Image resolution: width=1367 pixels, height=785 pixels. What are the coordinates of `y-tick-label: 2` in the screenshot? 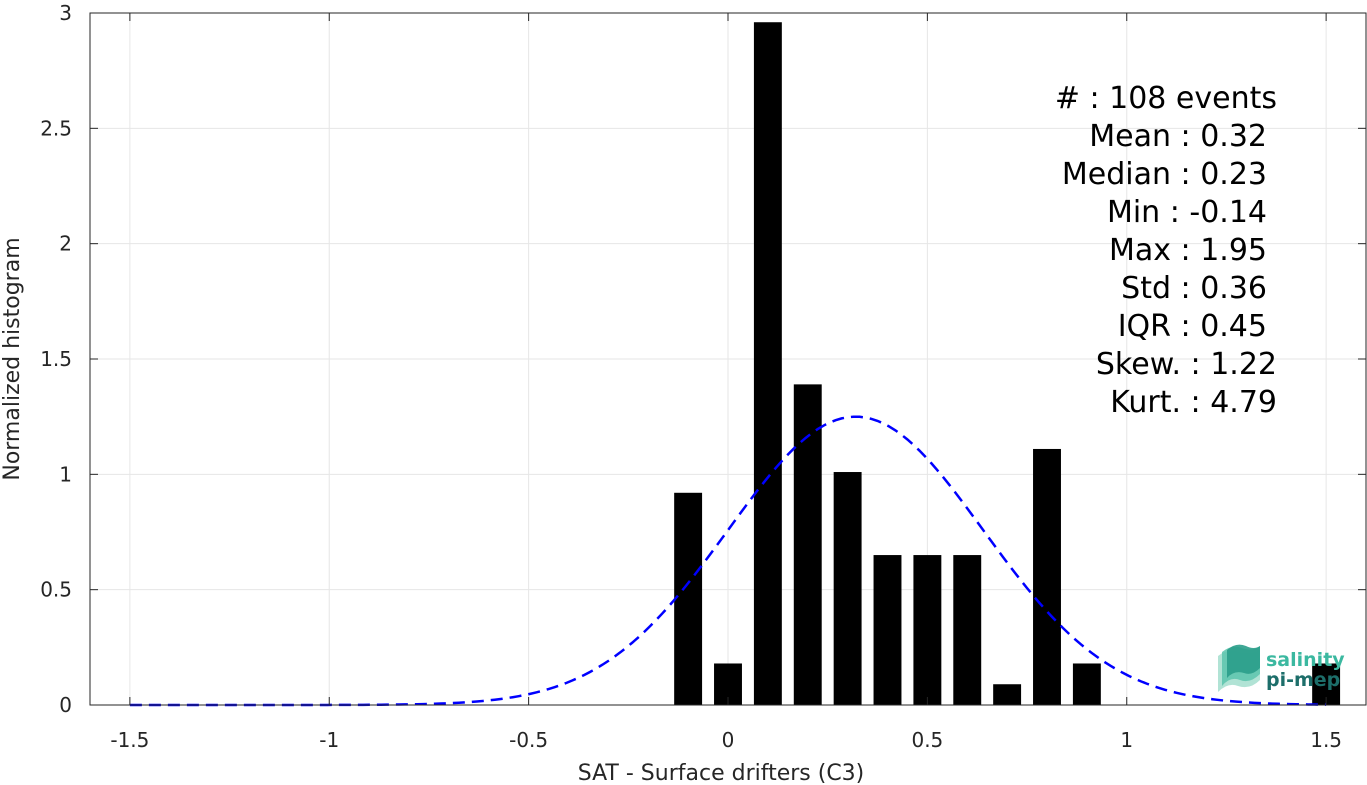 It's located at (65, 244).